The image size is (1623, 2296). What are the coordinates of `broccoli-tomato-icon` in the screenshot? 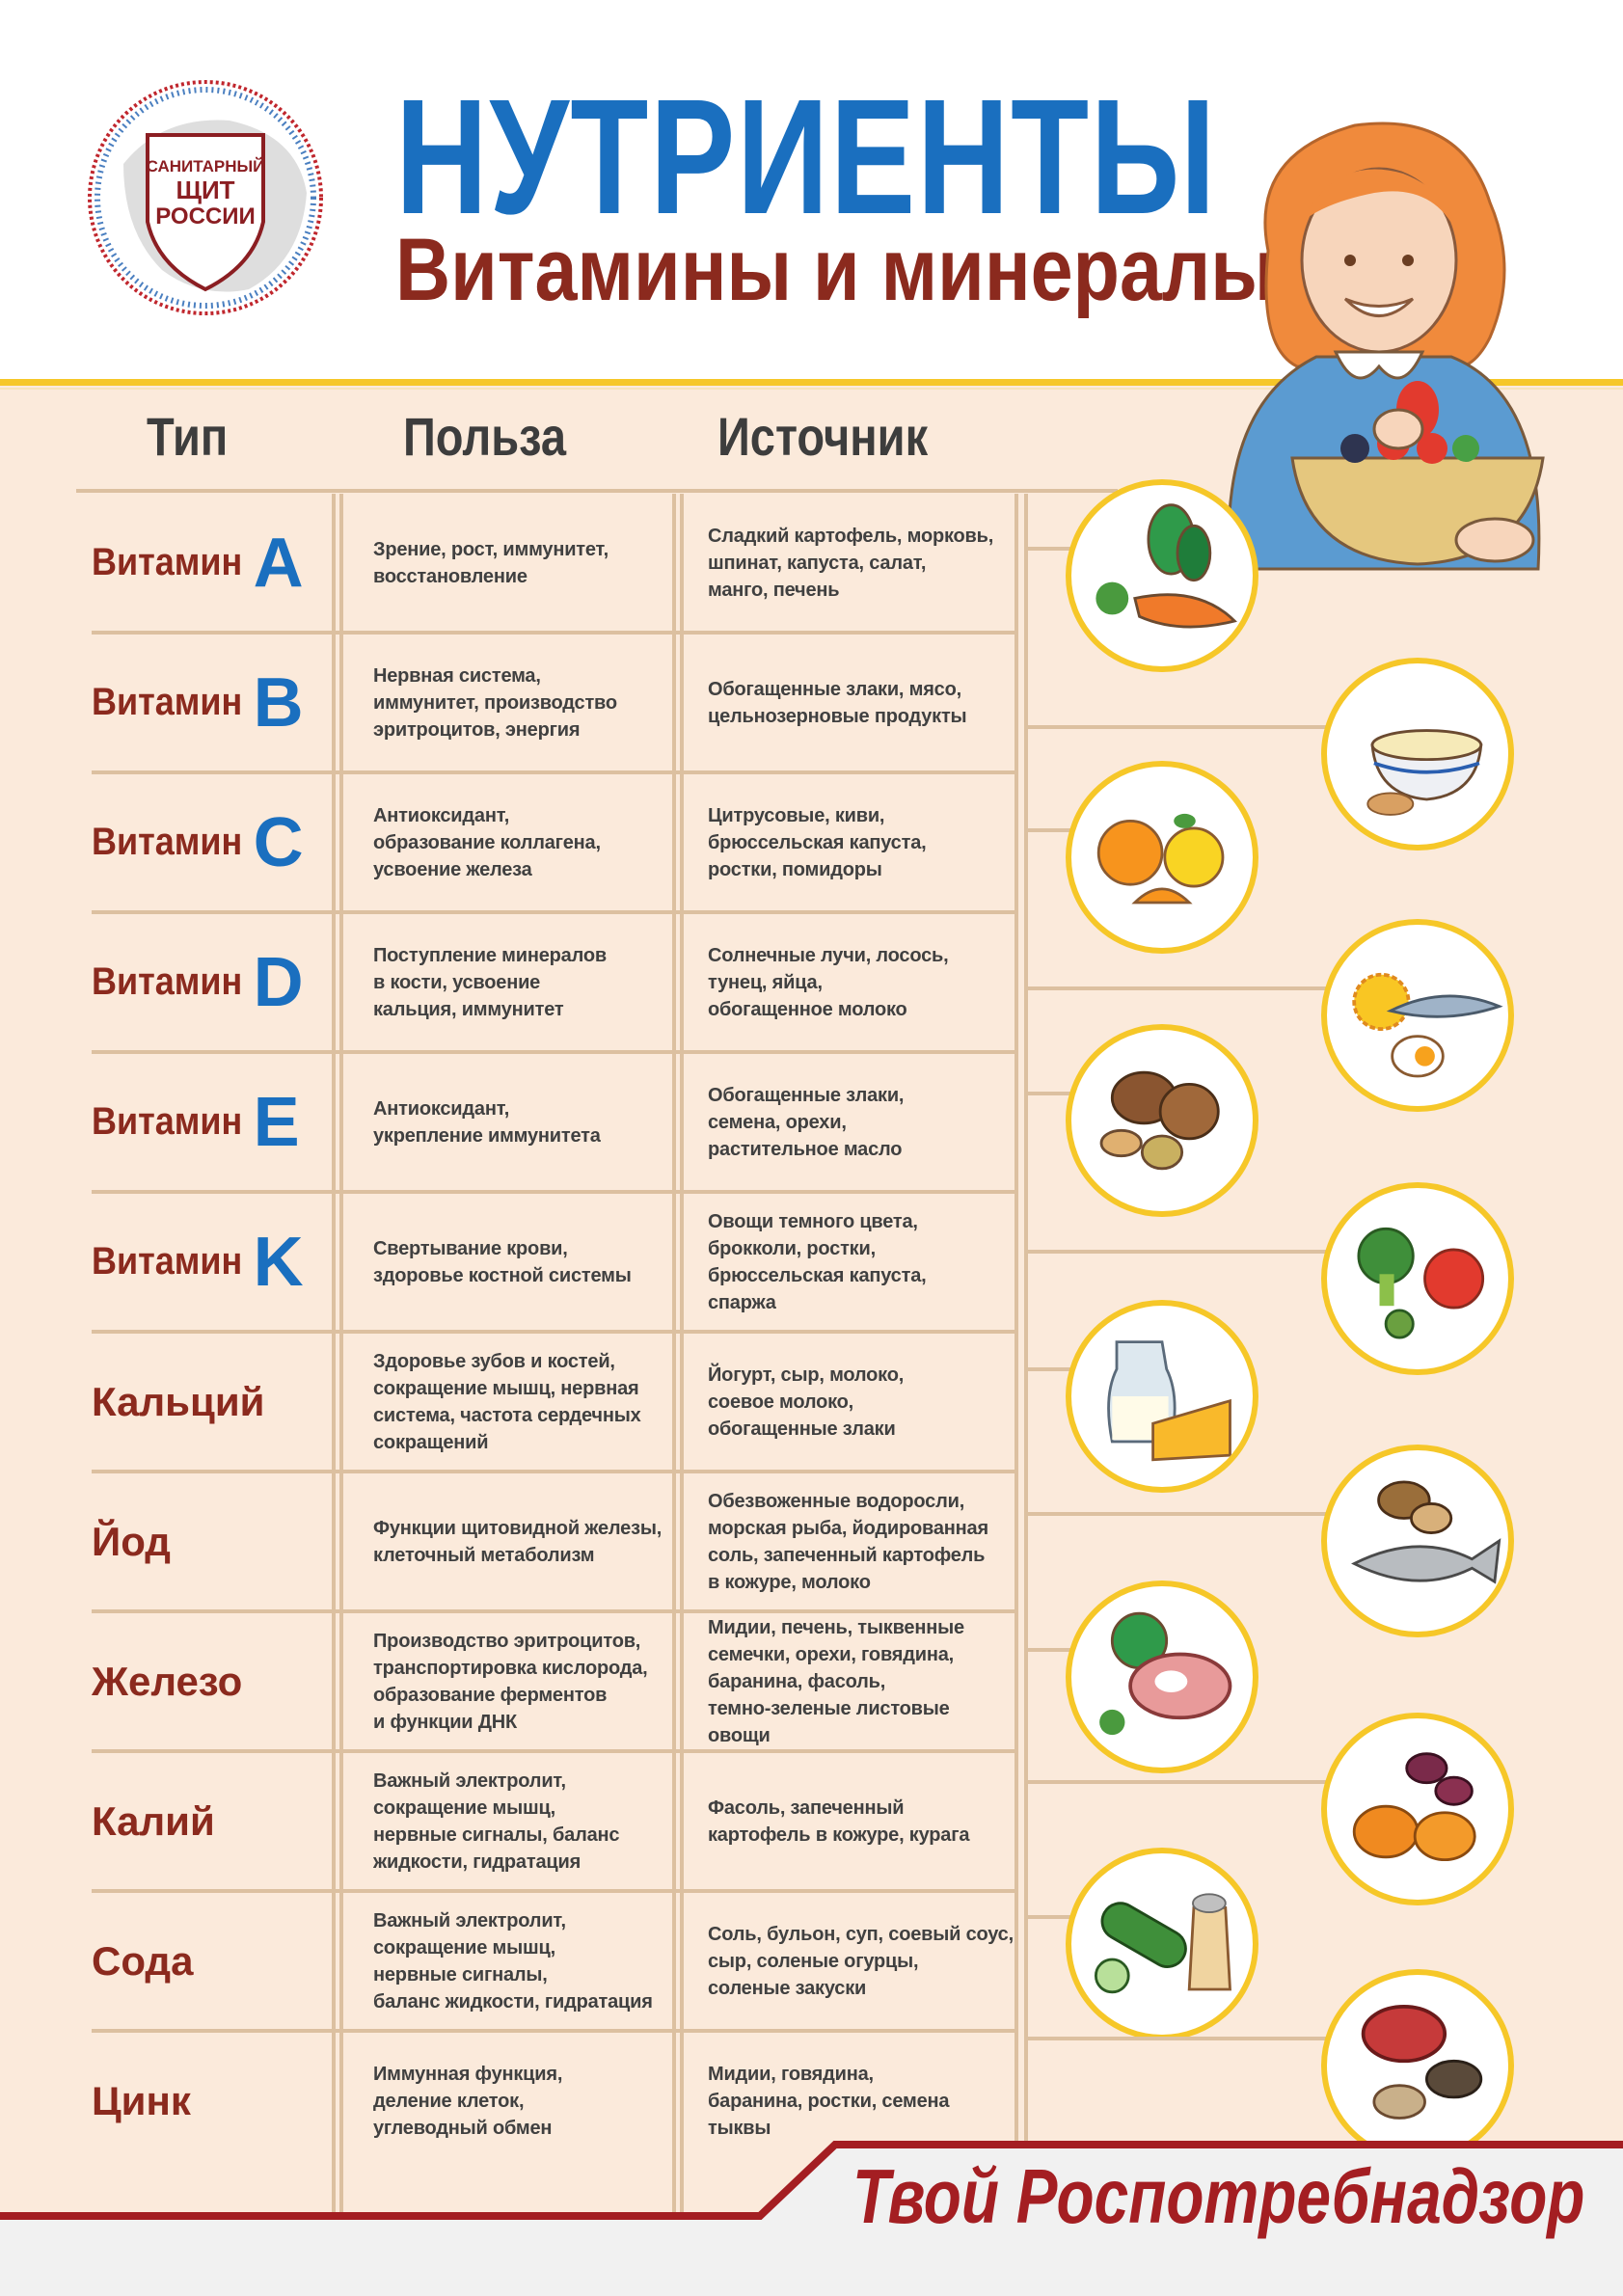 It's located at (1417, 1278).